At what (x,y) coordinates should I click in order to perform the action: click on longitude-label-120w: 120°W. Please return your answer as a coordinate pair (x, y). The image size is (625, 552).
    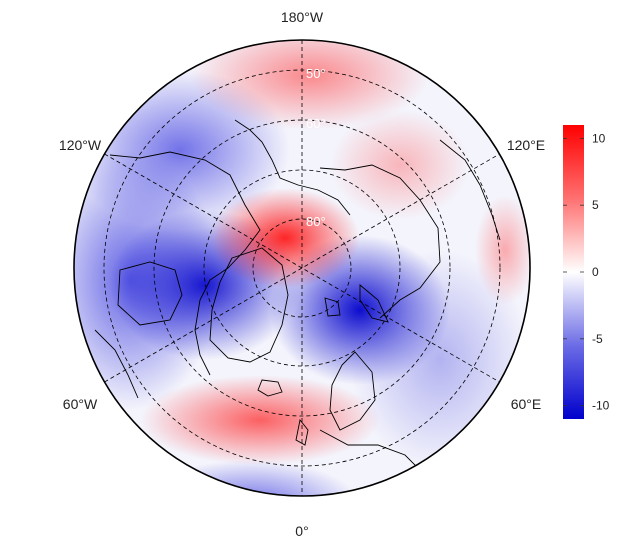
    Looking at the image, I should click on (80, 145).